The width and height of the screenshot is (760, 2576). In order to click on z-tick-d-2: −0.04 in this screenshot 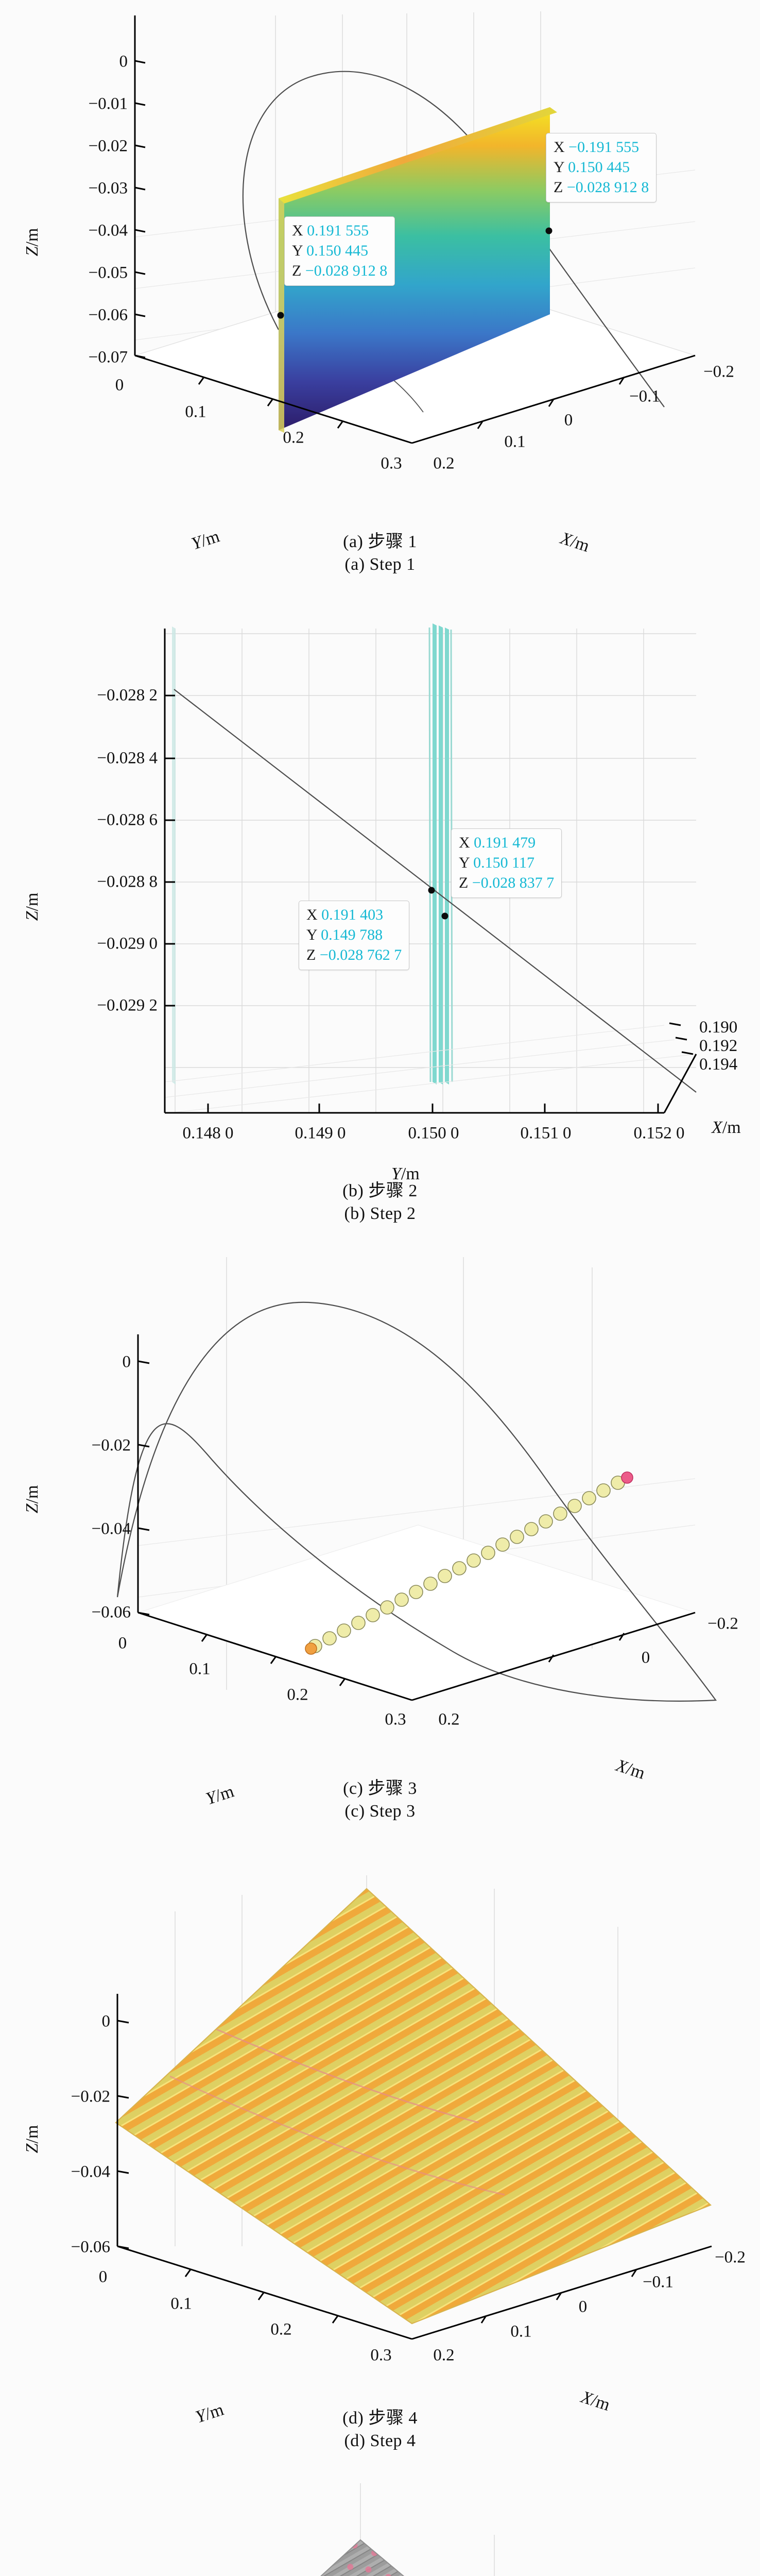, I will do `click(91, 2171)`.